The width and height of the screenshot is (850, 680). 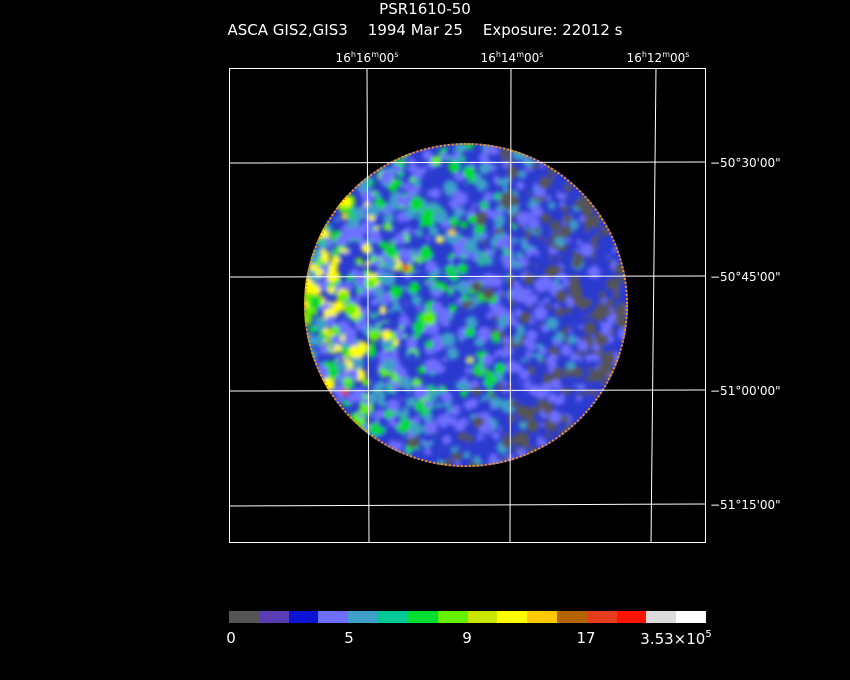 What do you see at coordinates (658, 57) in the screenshot?
I see `ra-label-3: 16h12m00s` at bounding box center [658, 57].